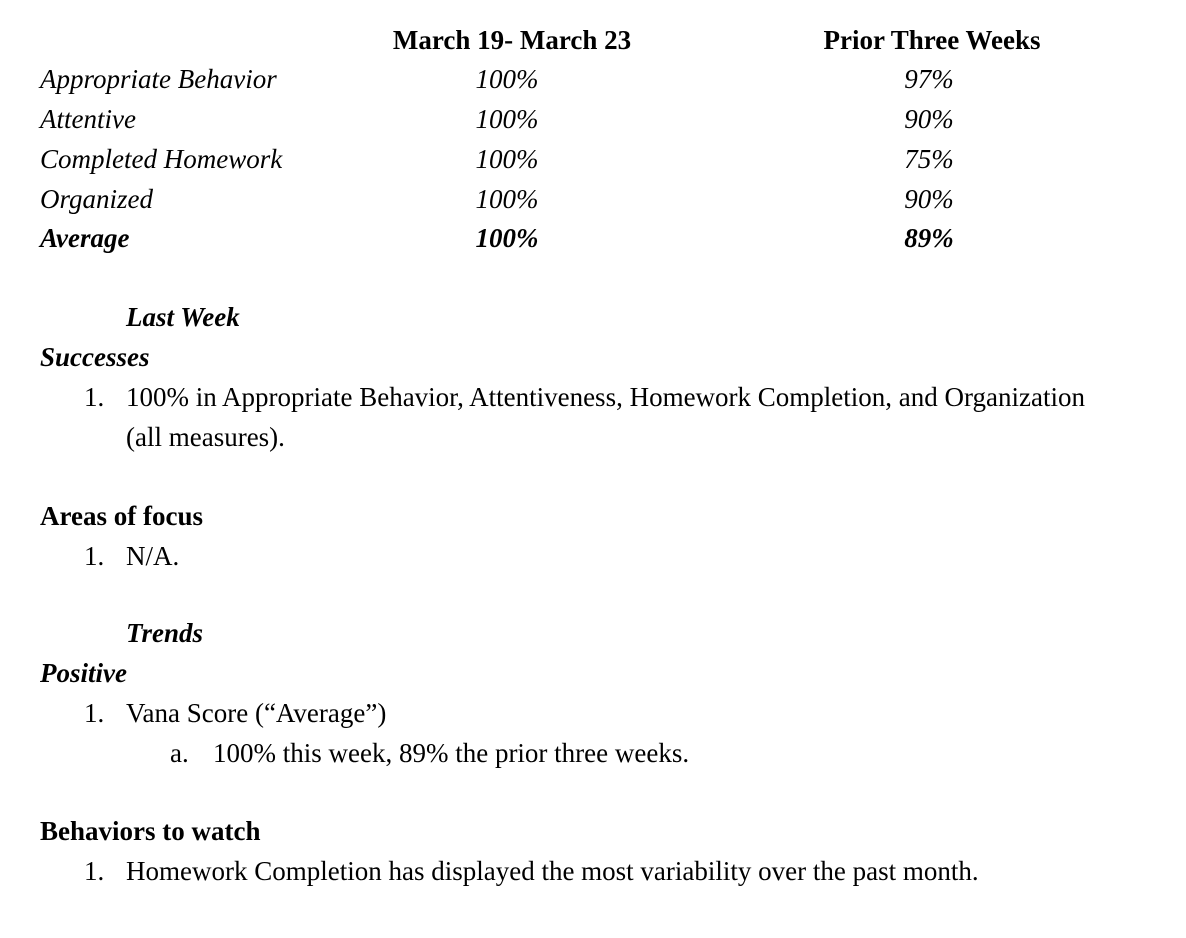  Describe the element at coordinates (94, 556) in the screenshot. I see `focus-item-number: 1.` at that location.